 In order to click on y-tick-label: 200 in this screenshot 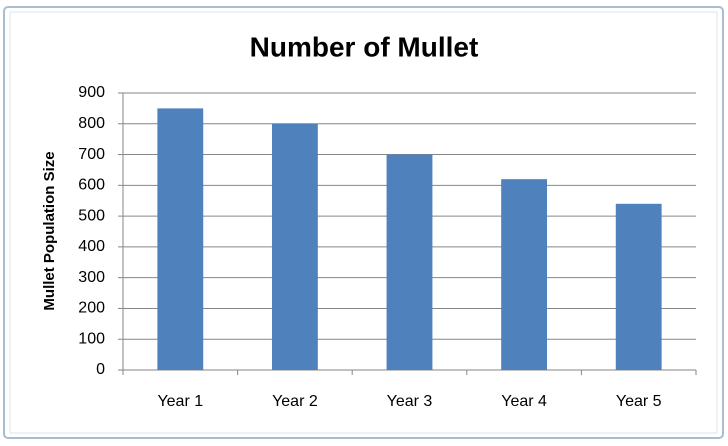, I will do `click(91, 308)`.